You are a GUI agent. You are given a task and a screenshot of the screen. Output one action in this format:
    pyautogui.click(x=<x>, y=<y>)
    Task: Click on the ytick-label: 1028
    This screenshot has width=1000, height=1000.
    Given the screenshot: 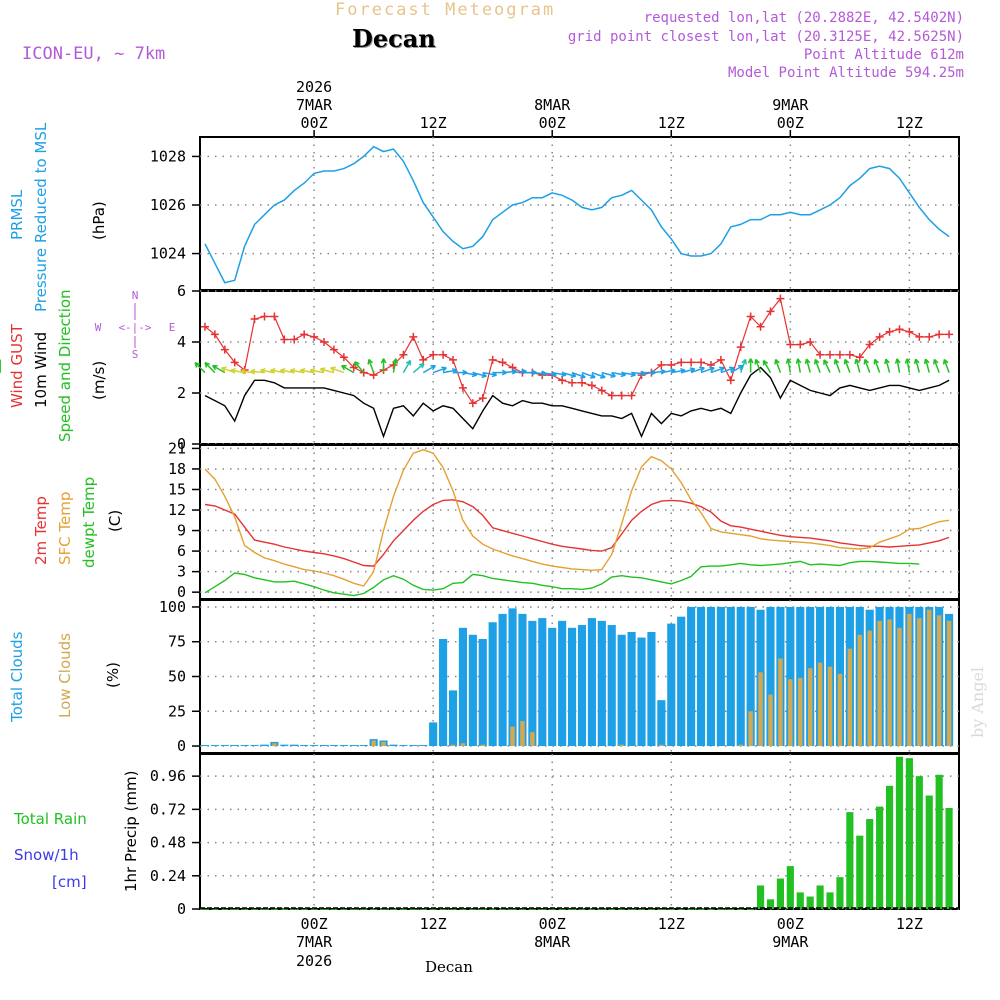 What is the action you would take?
    pyautogui.click(x=168, y=156)
    